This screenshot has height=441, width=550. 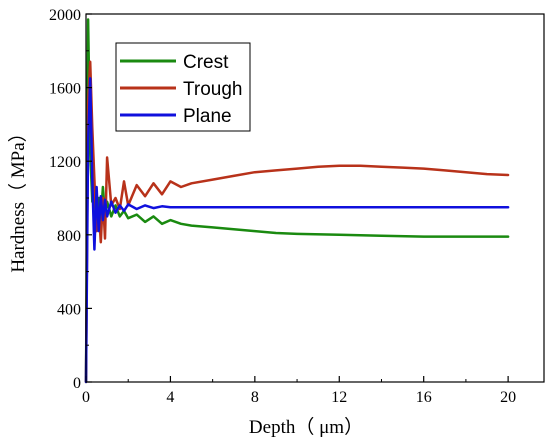 I want to click on legend-label-trough: Trough, so click(x=213, y=89).